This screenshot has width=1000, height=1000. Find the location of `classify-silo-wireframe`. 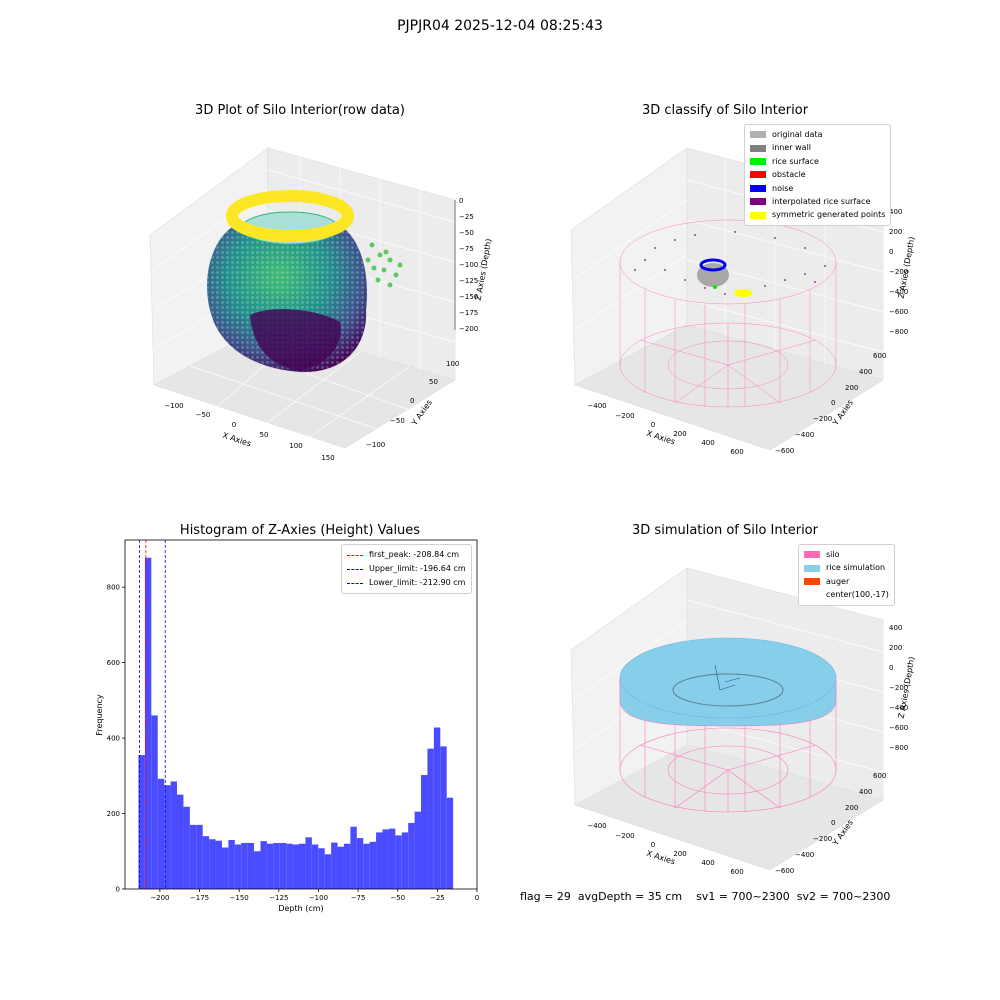

classify-silo-wireframe is located at coordinates (728, 313).